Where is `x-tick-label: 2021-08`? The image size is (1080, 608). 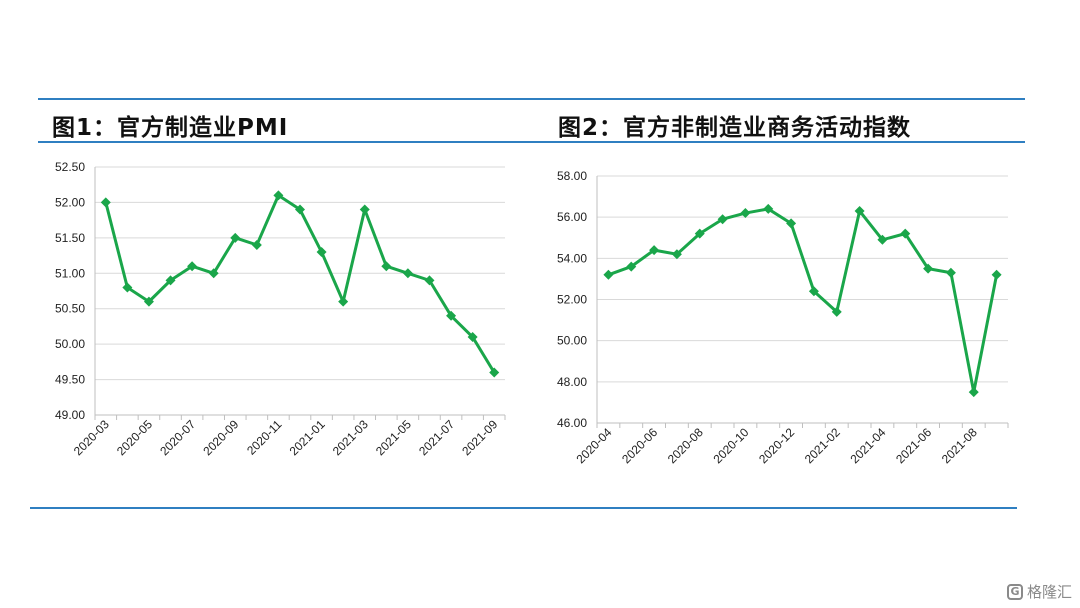 x-tick-label: 2021-08 is located at coordinates (959, 445).